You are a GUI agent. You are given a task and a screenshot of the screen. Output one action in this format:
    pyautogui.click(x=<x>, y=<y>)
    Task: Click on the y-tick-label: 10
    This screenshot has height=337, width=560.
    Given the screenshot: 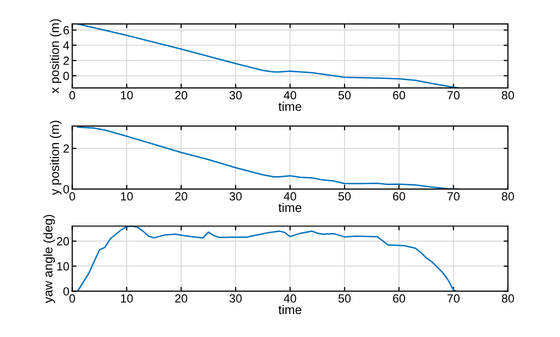 What is the action you would take?
    pyautogui.click(x=63, y=266)
    